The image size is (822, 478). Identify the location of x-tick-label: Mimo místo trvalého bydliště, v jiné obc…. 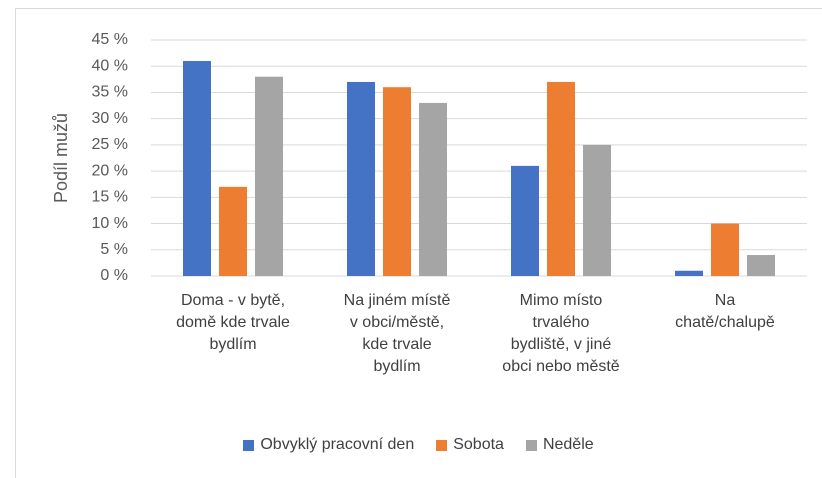
(561, 333).